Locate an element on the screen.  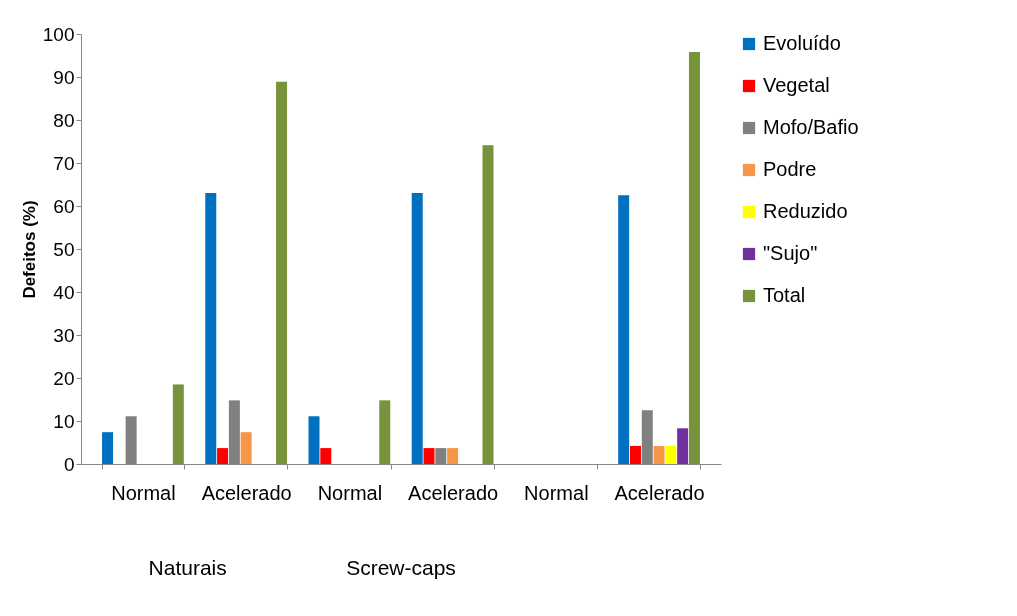
y-tick-label: 70 is located at coordinates (64, 163).